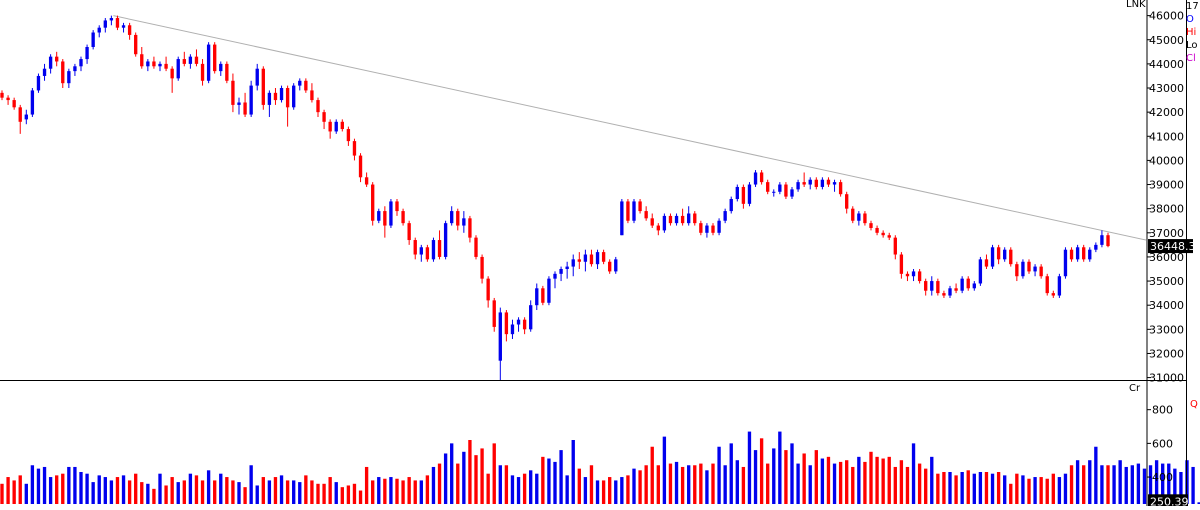 This screenshot has width=1200, height=510. Describe the element at coordinates (1170, 246) in the screenshot. I see `last-price-badge` at that location.